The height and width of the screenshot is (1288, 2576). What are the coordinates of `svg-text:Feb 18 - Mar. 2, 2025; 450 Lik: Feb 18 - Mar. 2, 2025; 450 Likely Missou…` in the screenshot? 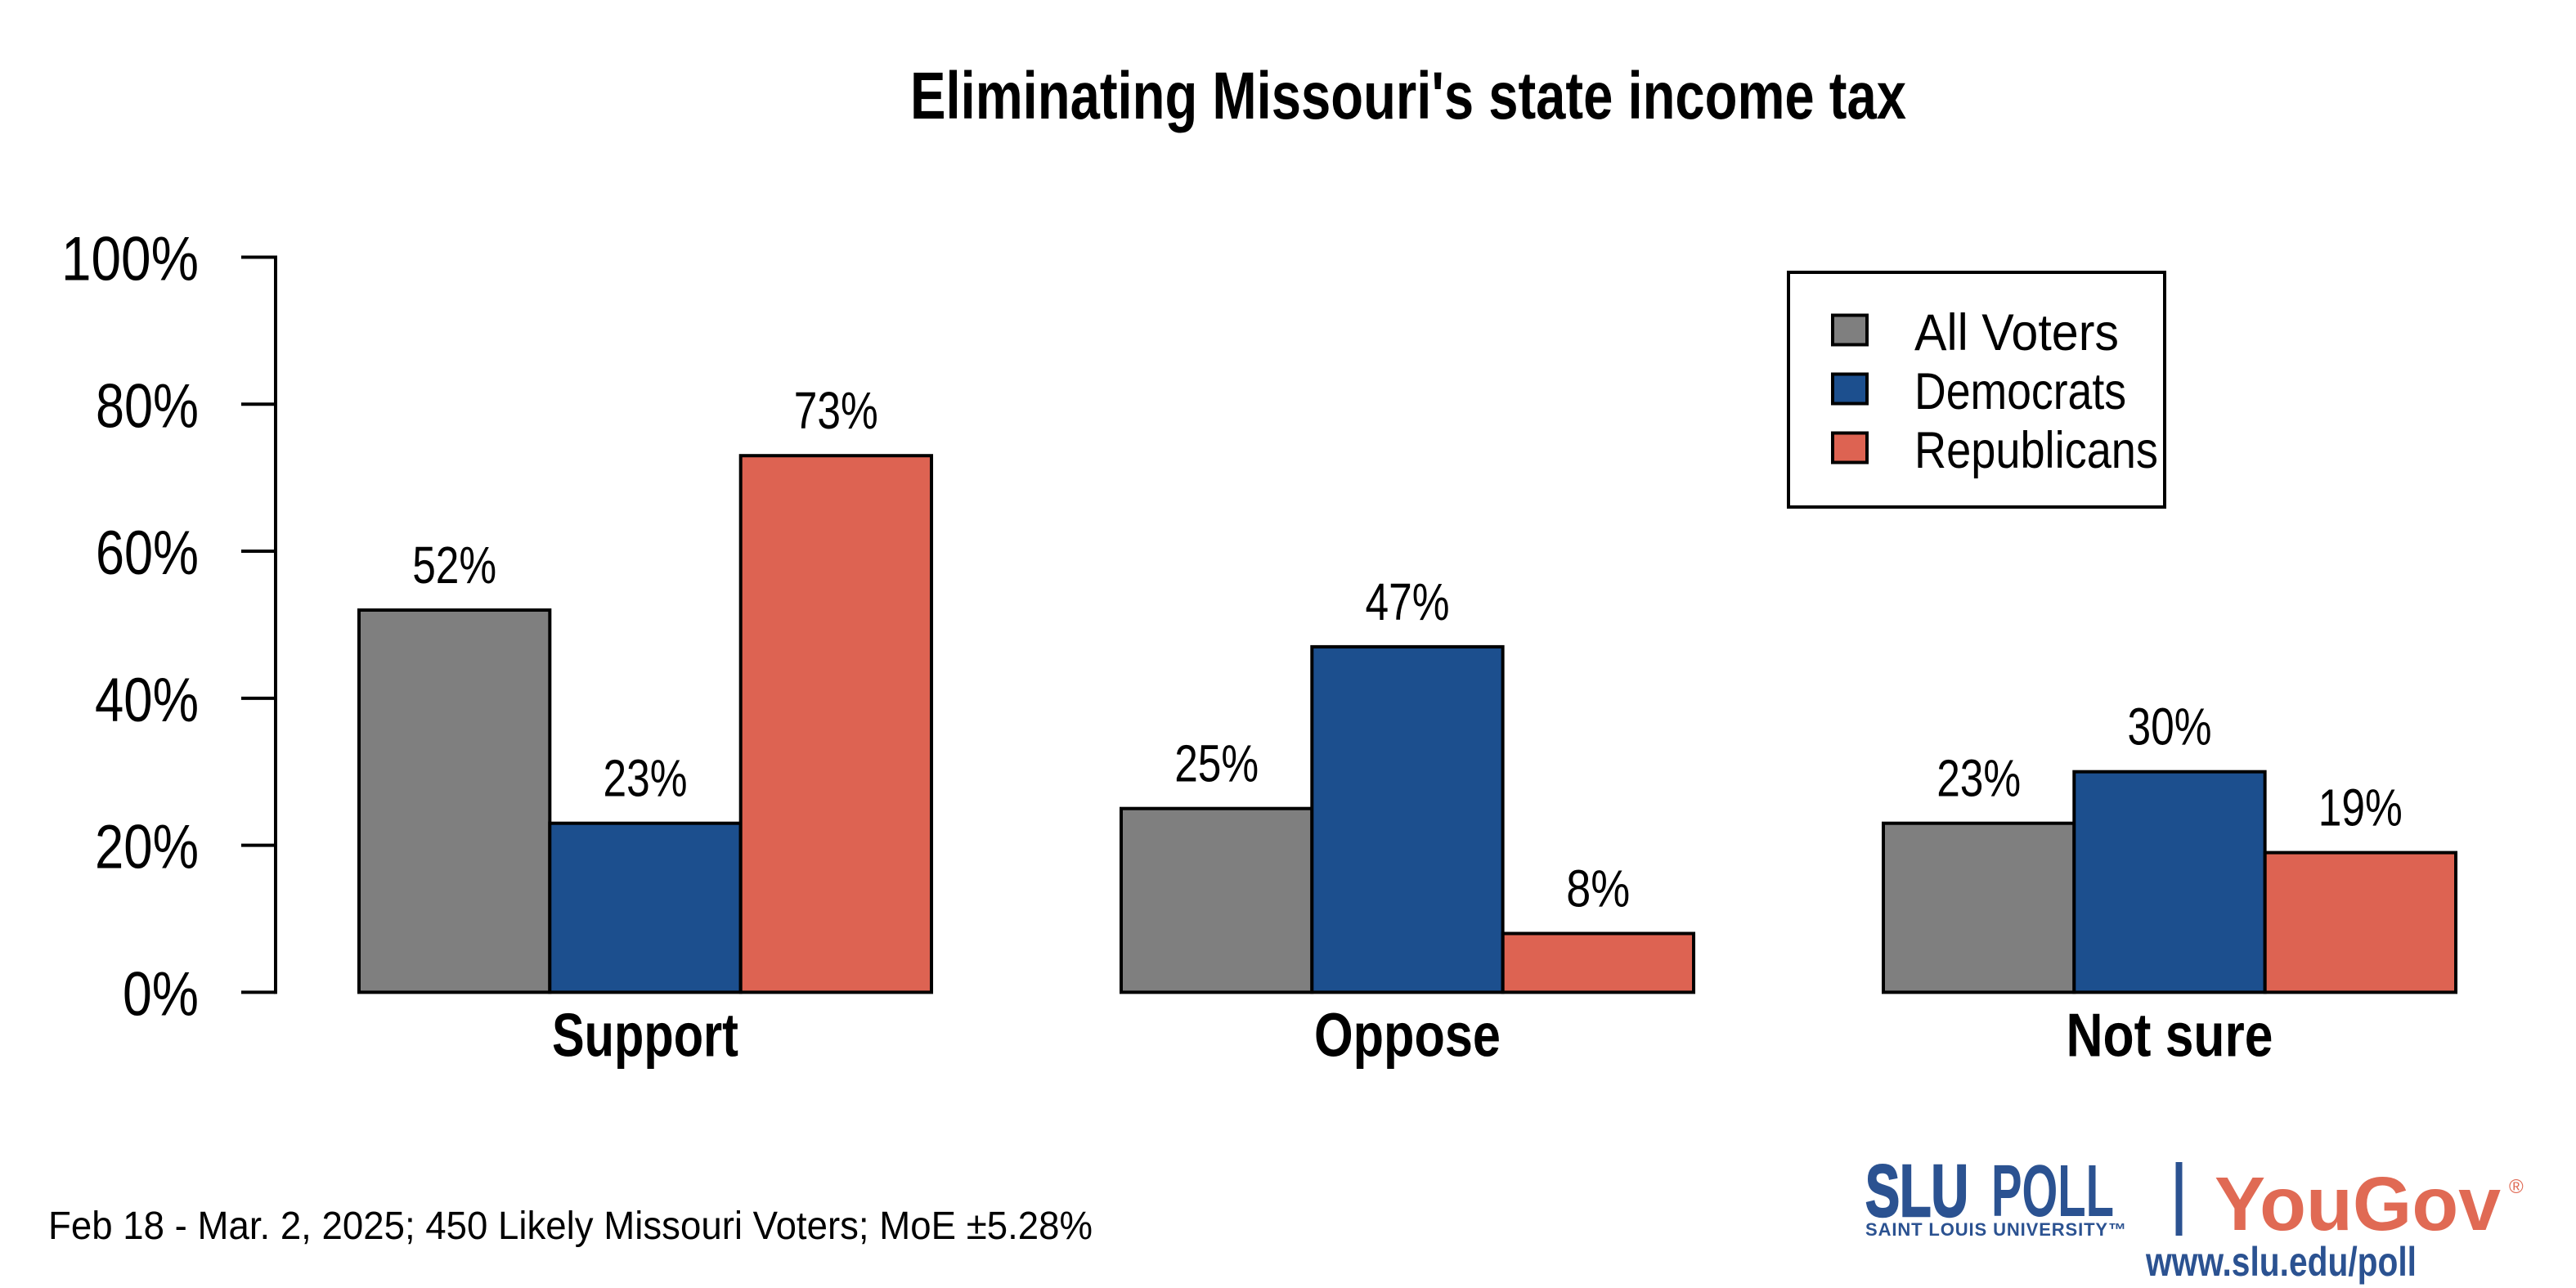 It's located at (570, 1227).